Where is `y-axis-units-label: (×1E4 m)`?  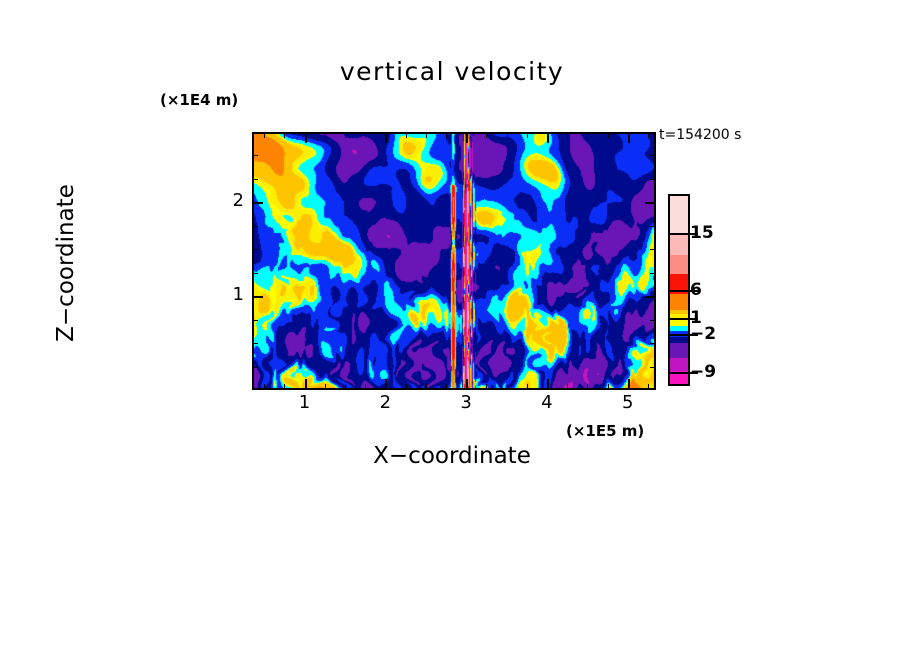
y-axis-units-label: (×1E4 m) is located at coordinates (199, 100).